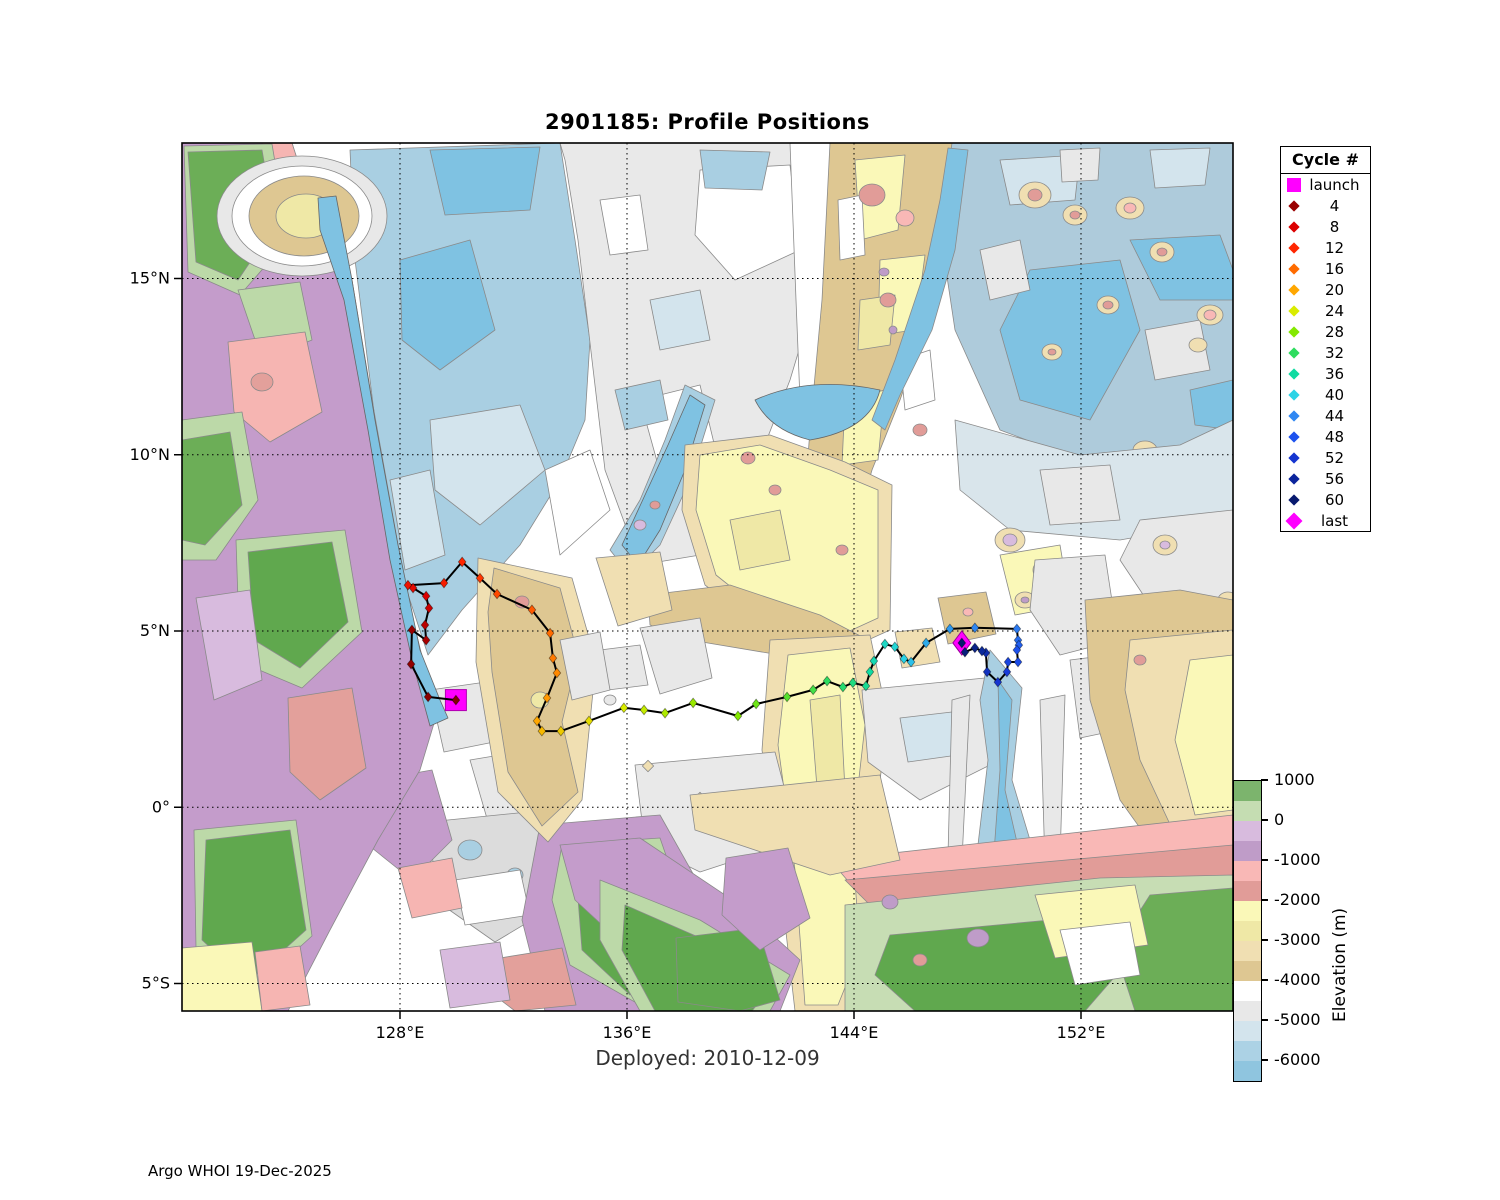 The image size is (1500, 1200). I want to click on credit-text: Argo WHOI 19-Dec-2025, so click(240, 1171).